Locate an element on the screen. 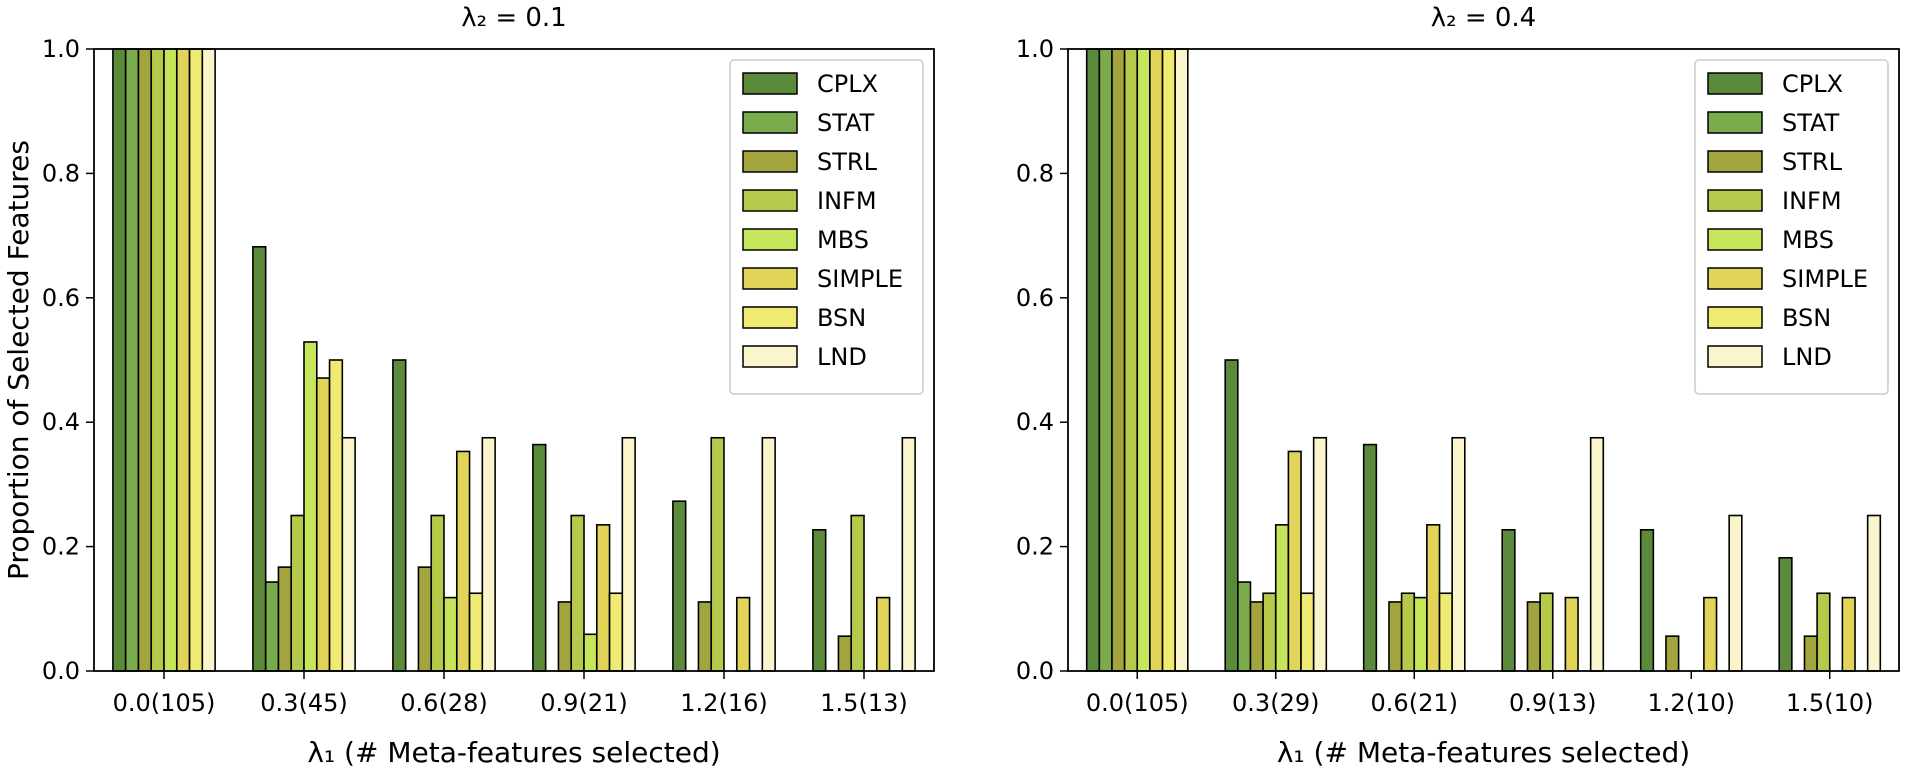 Image resolution: width=1907 pixels, height=770 pixels. y-tick-label: 0.8 is located at coordinates (61, 173).